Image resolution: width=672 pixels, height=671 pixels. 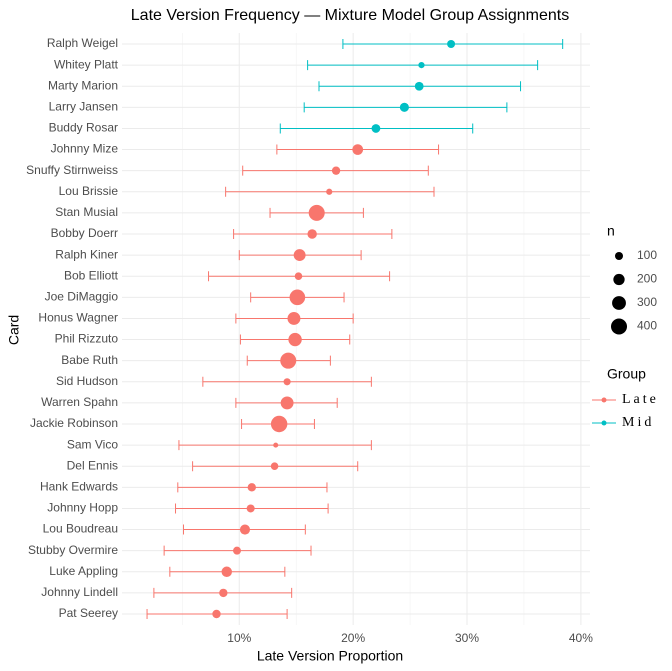 I want to click on x-tick-label: 10%, so click(x=239, y=638).